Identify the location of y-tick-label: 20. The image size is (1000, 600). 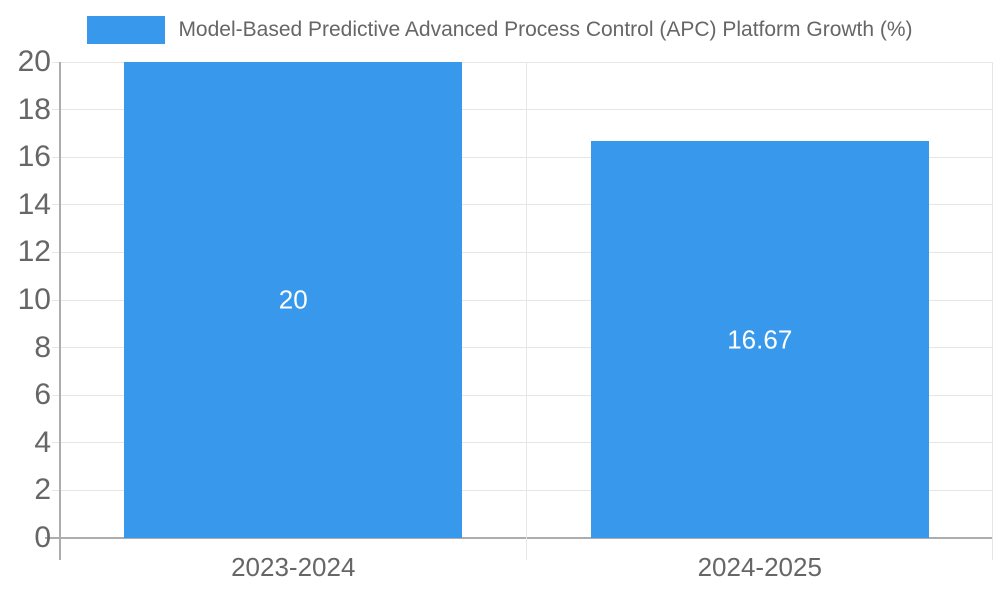
(34, 61).